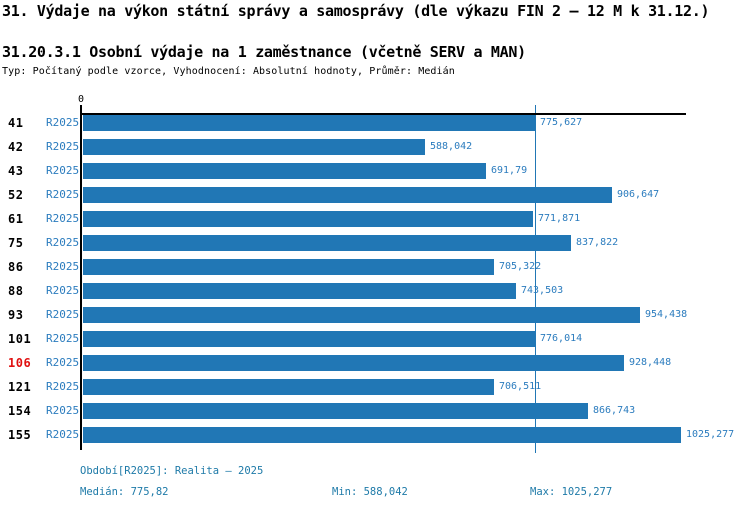 The image size is (750, 510). What do you see at coordinates (535, 279) in the screenshot?
I see `median-line` at bounding box center [535, 279].